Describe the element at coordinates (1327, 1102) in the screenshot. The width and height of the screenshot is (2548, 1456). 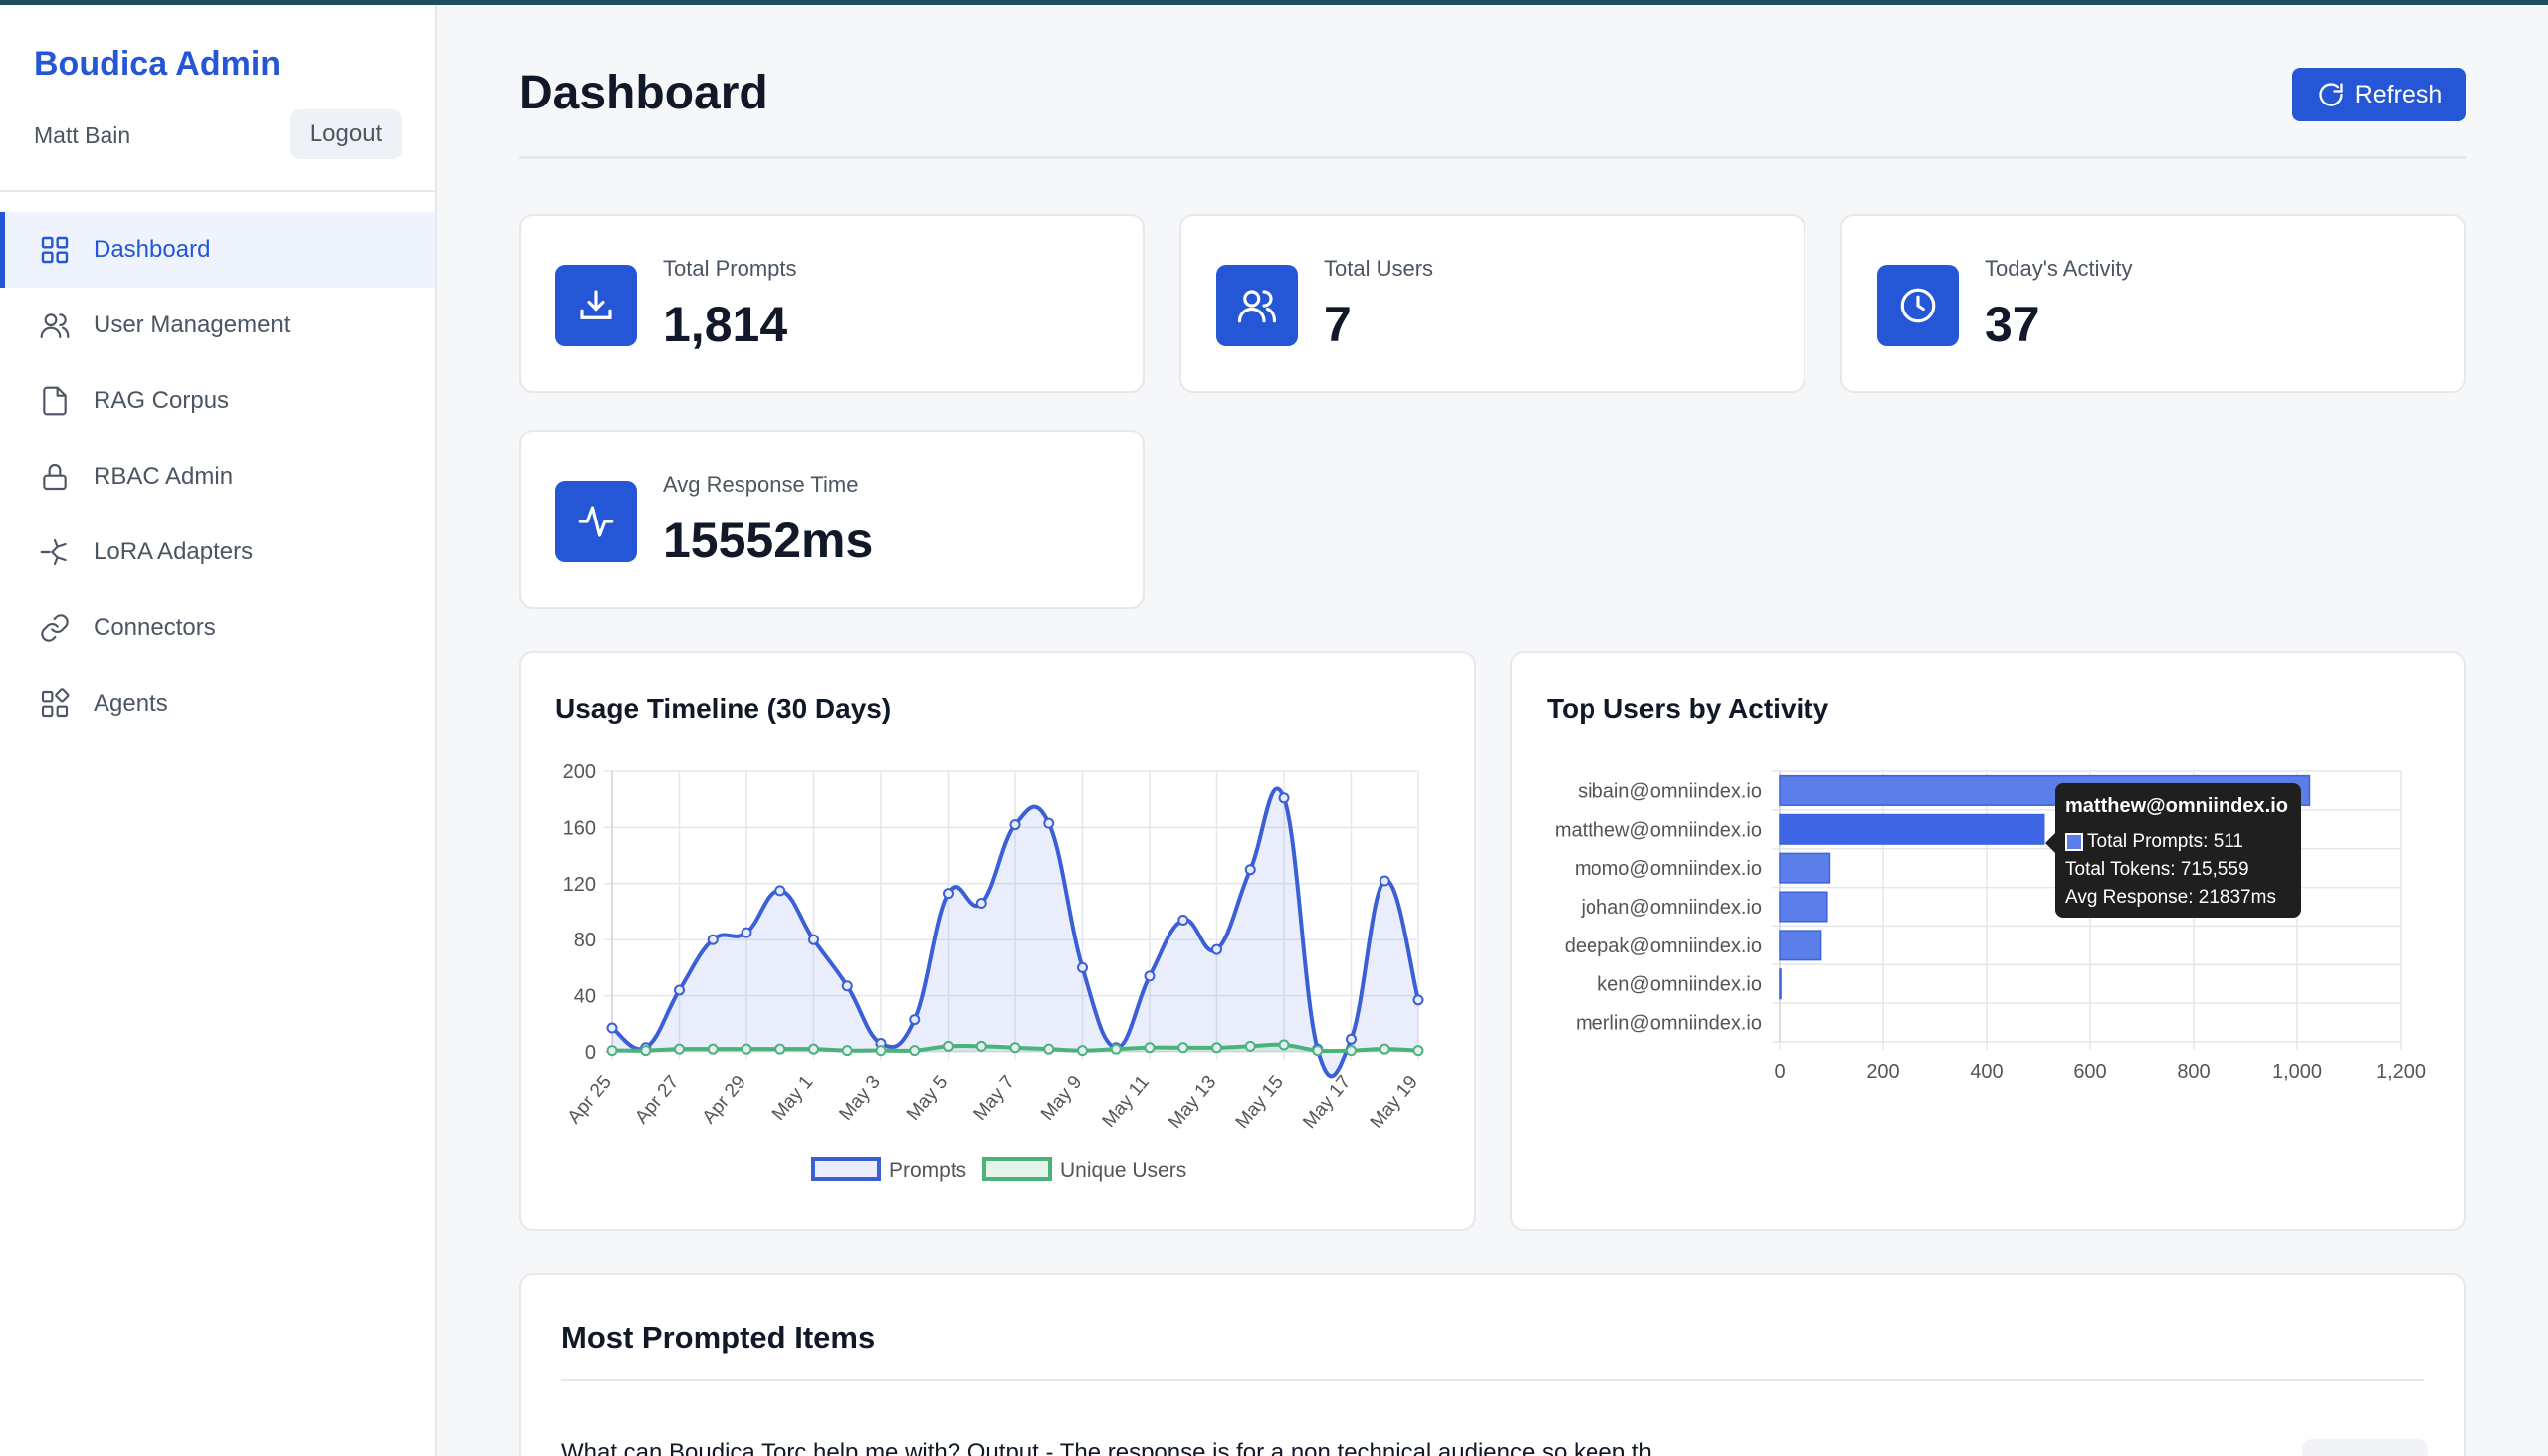
I see `x-tick-label: May 17` at that location.